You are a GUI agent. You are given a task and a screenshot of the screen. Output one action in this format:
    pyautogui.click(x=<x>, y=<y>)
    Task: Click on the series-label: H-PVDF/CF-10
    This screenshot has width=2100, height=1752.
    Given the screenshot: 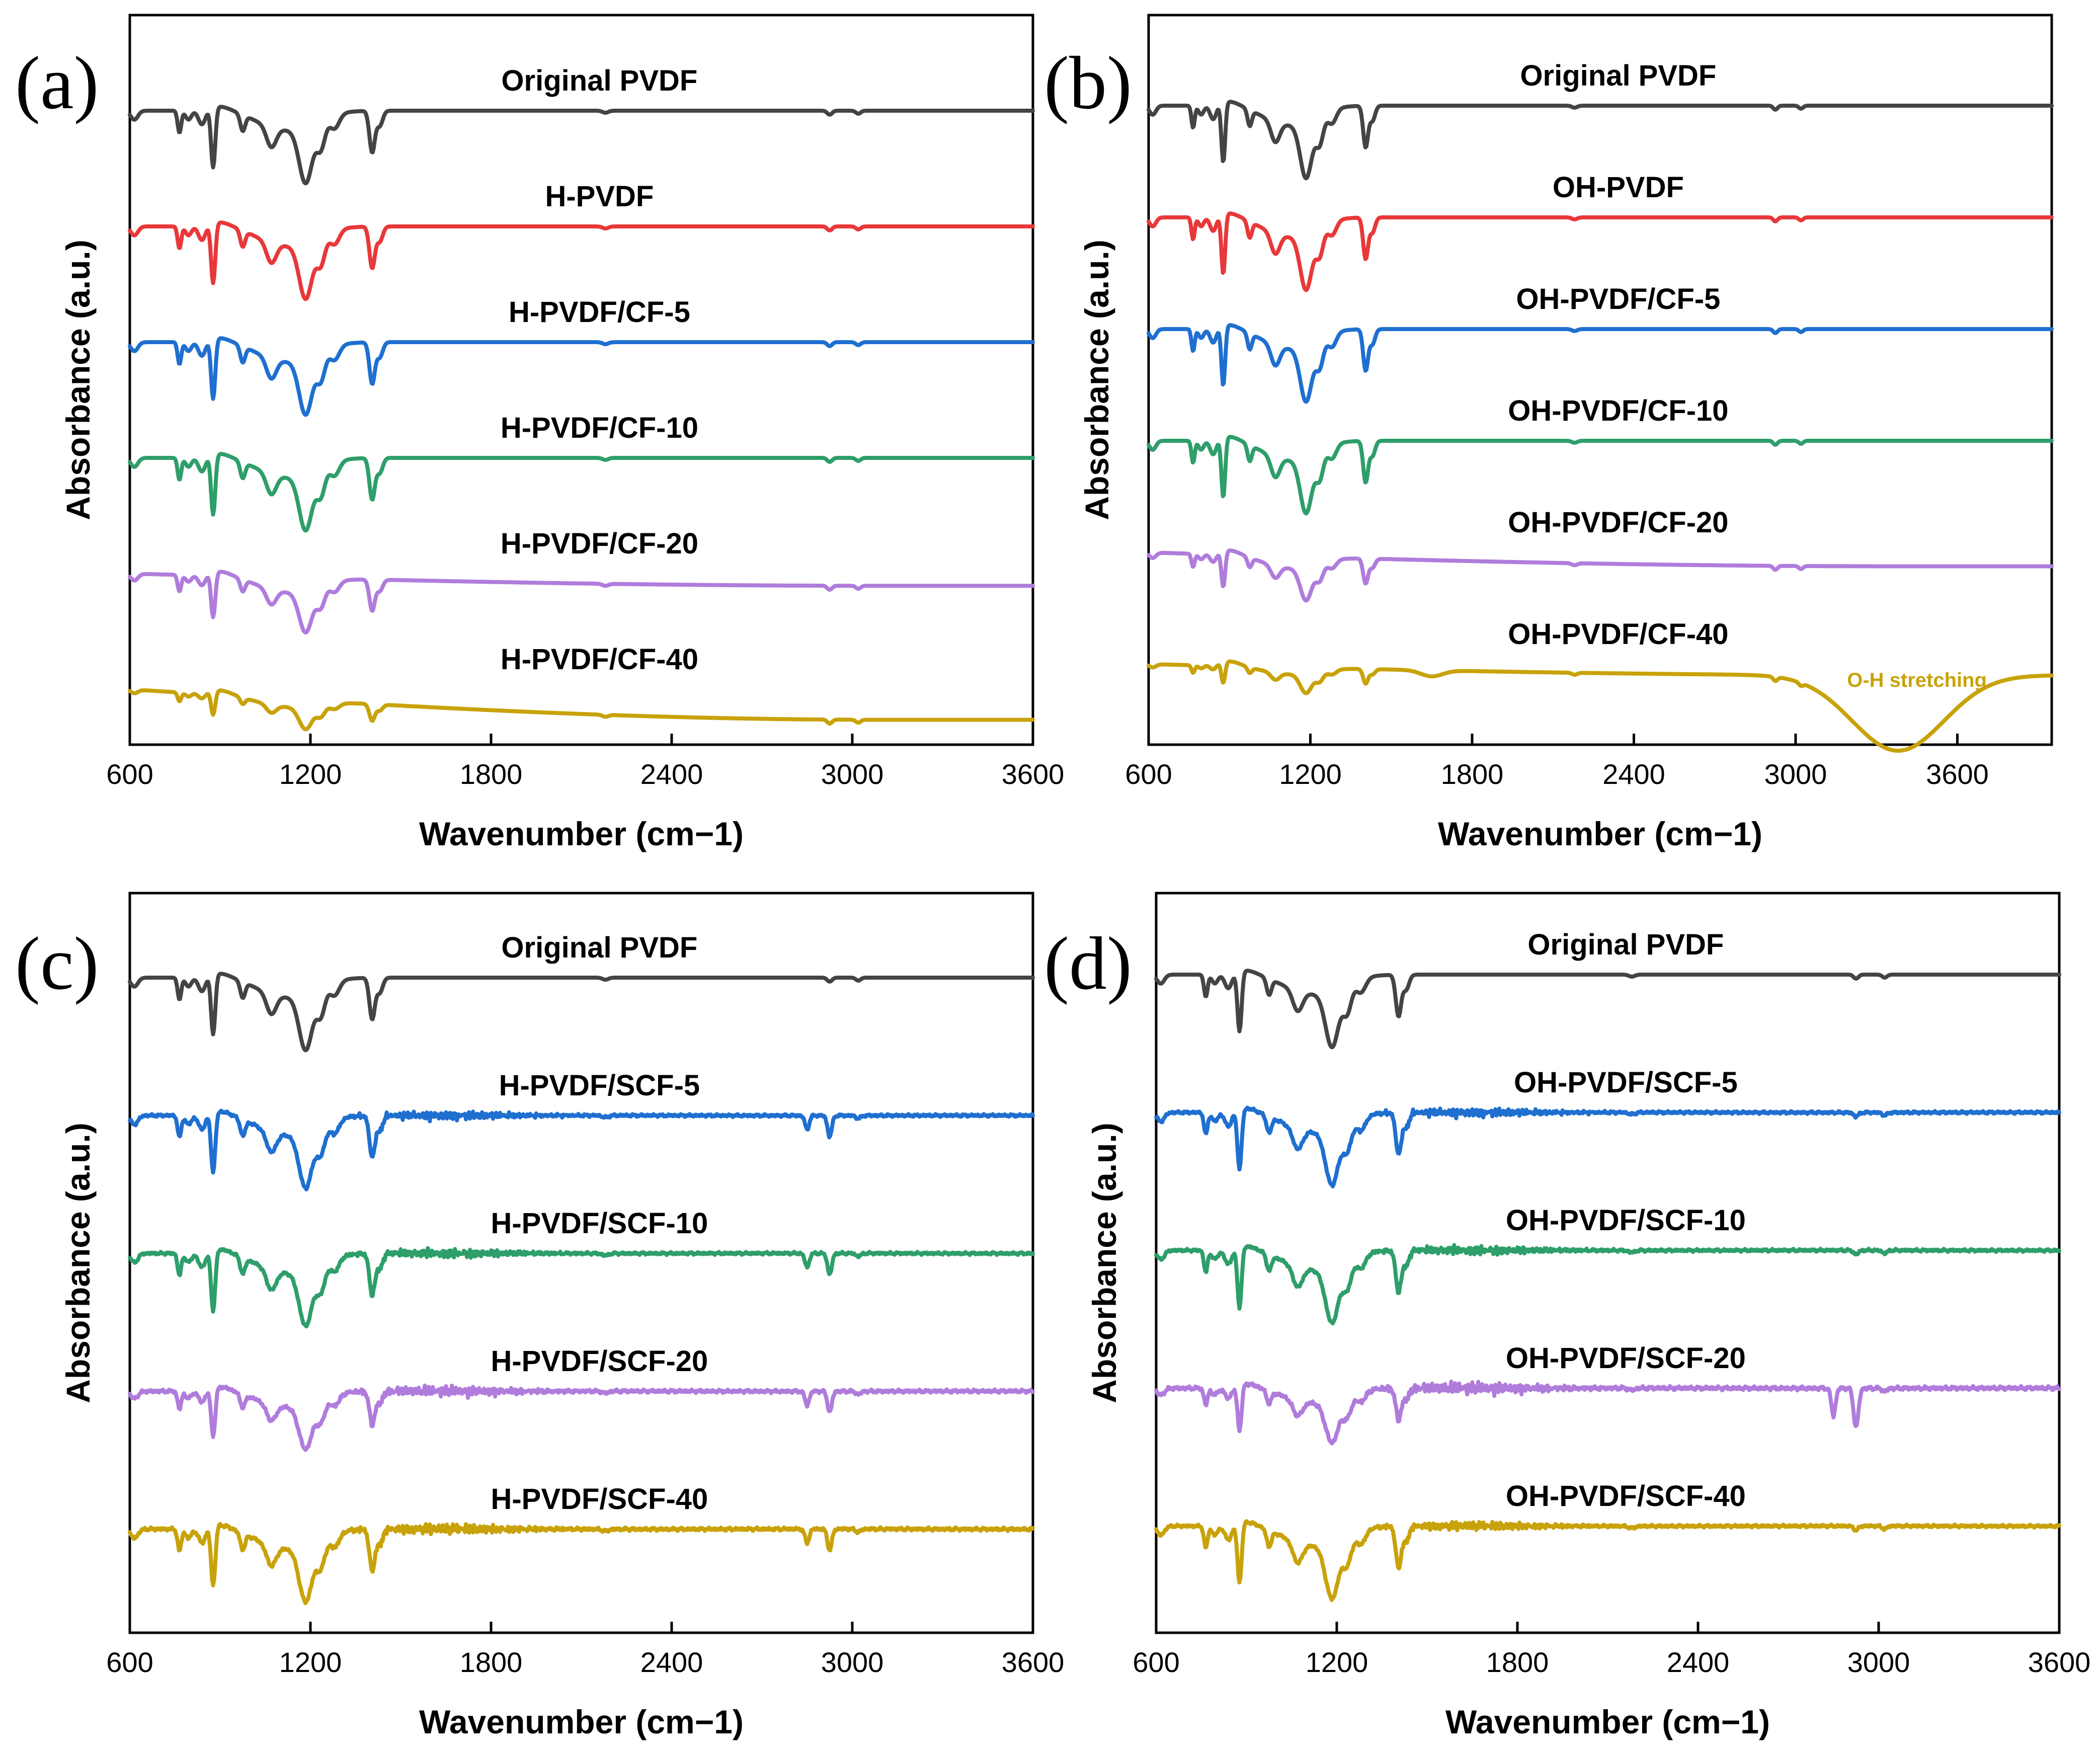 What is the action you would take?
    pyautogui.click(x=599, y=428)
    